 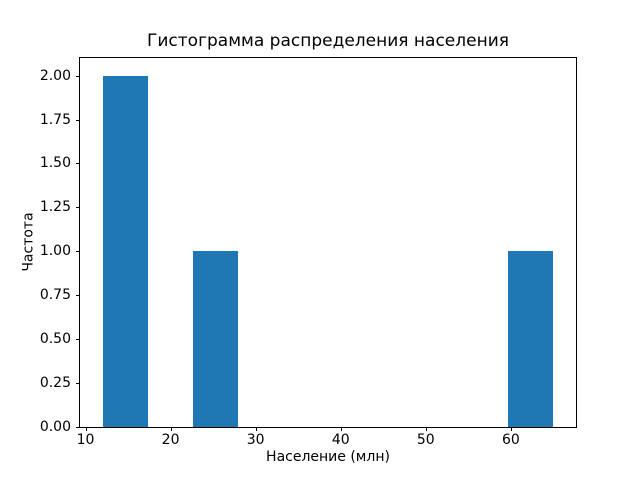 I want to click on y-tick-label: 2.00, so click(x=55, y=75).